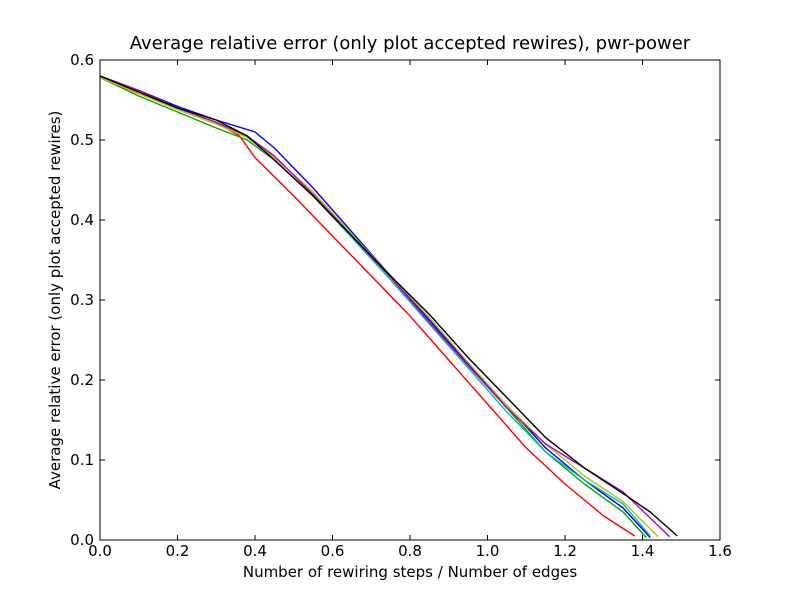 Image resolution: width=800 pixels, height=600 pixels. I want to click on y-tick-label: 0.2, so click(82, 380).